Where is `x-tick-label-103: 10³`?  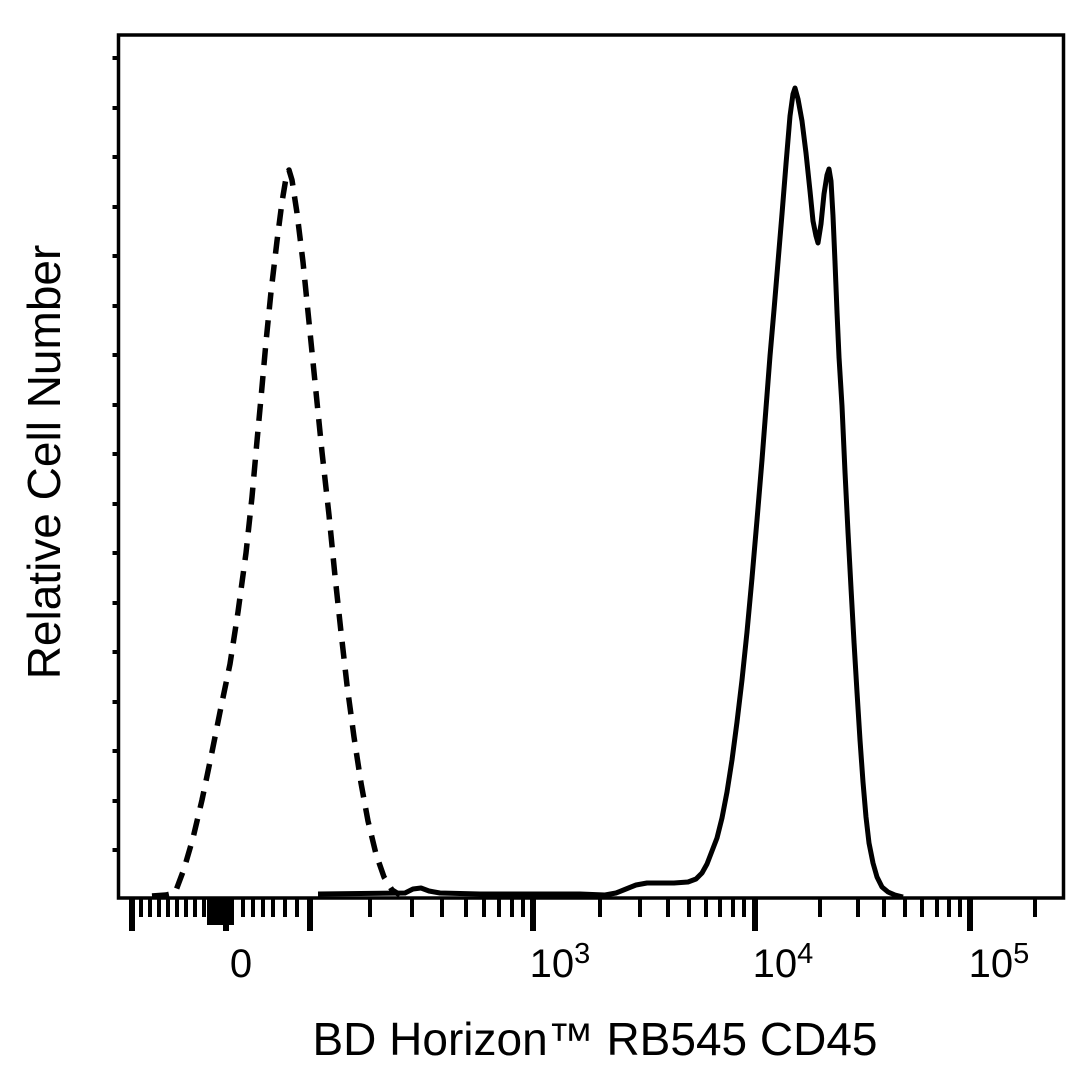
x-tick-label-103: 10³ is located at coordinates (560, 962).